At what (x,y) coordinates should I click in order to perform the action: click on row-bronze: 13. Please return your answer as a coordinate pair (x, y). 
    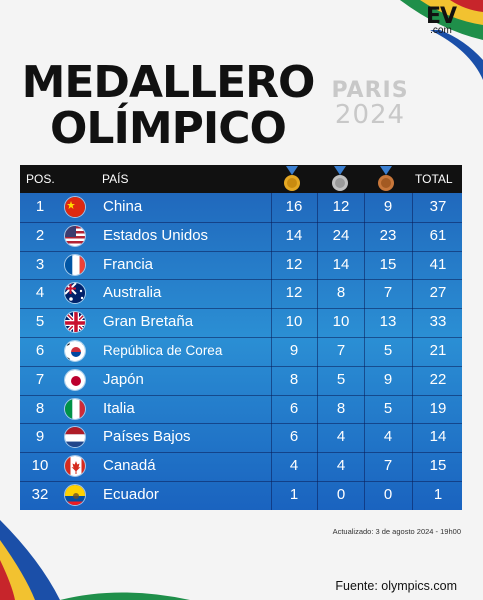
    Looking at the image, I should click on (388, 322).